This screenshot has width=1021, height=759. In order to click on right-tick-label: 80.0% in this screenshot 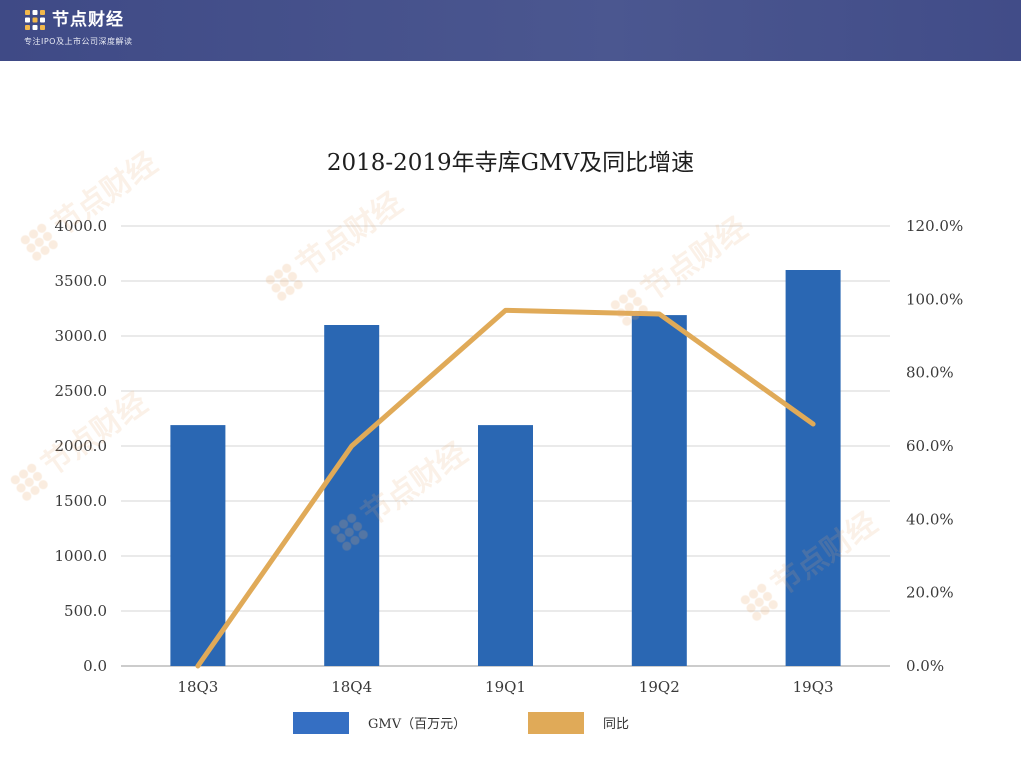, I will do `click(930, 373)`.